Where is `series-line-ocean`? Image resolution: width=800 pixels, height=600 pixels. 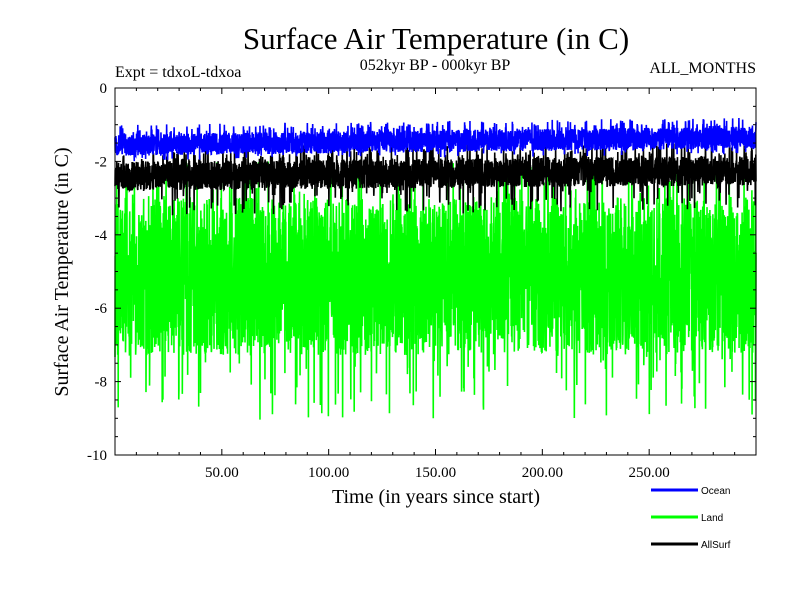 series-line-ocean is located at coordinates (435, 140).